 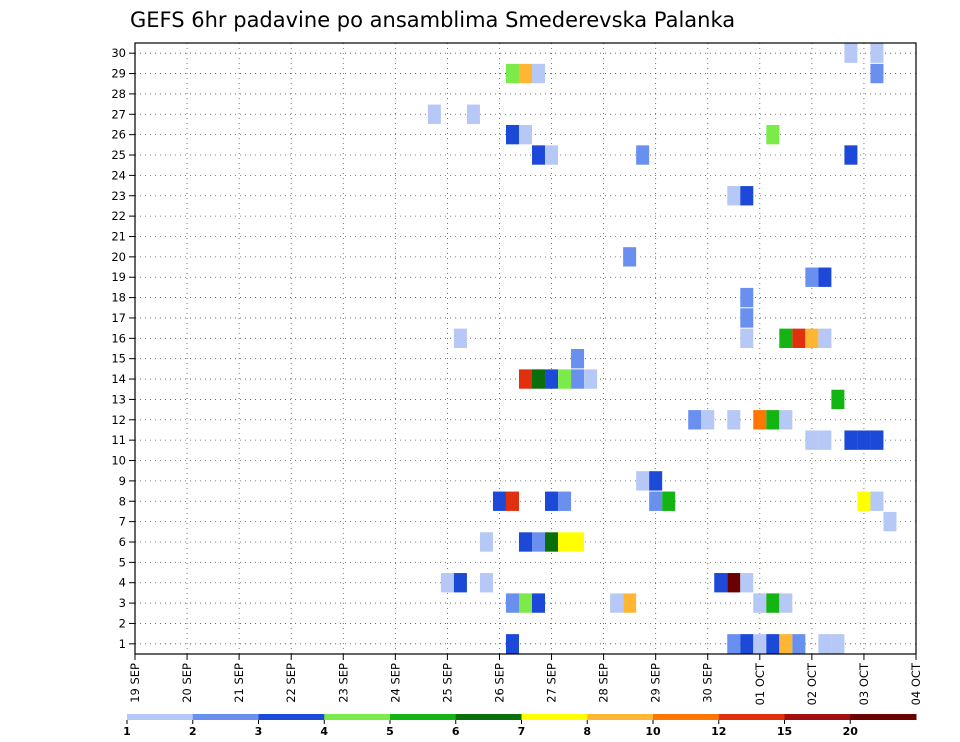 What do you see at coordinates (916, 683) in the screenshot?
I see `x-tick-label: 04 OCT` at bounding box center [916, 683].